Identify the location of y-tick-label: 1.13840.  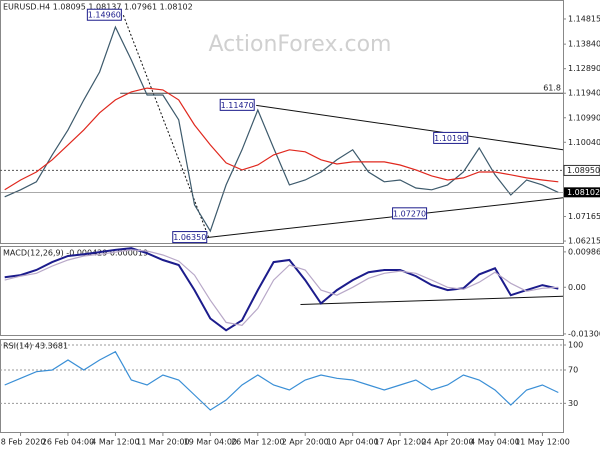
(584, 44).